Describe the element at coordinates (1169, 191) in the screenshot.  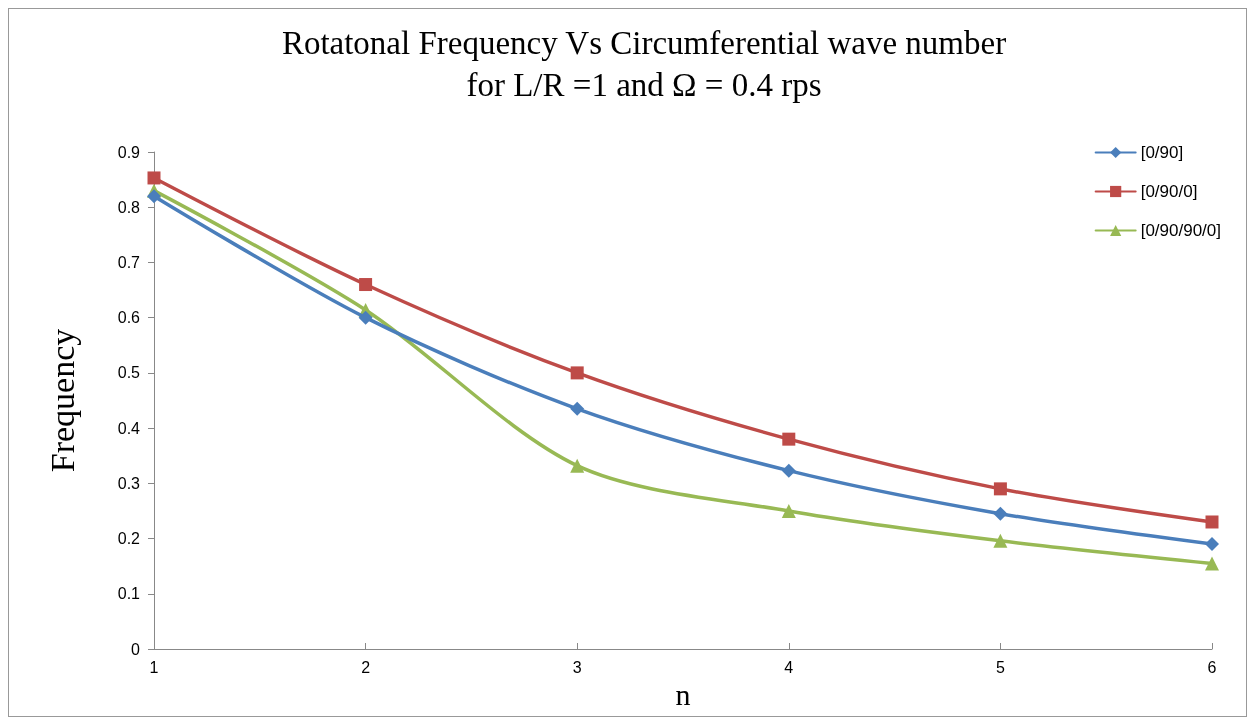
I see `legend-label: [0/90/0]` at that location.